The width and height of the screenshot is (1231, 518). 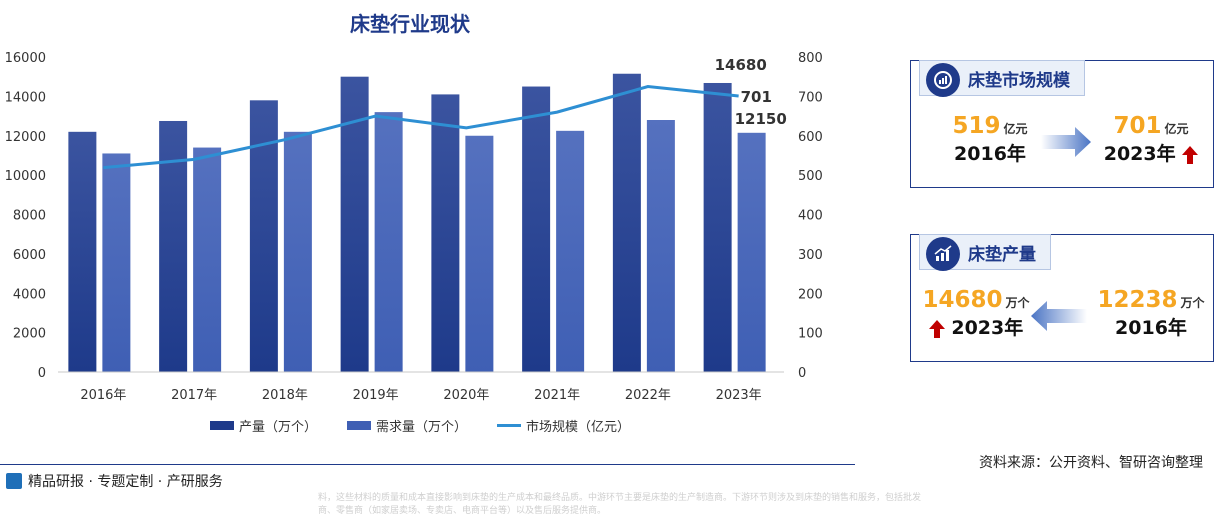 I want to click on market-to-year: 2023年, so click(x=1139, y=154).